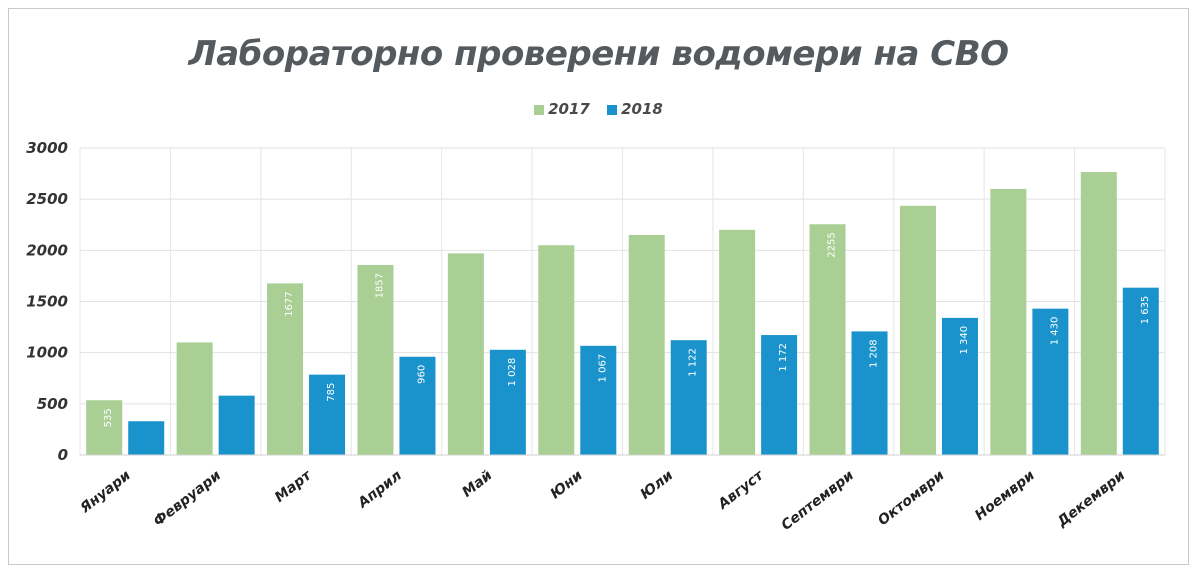  I want to click on y-tick-label-0: 0, so click(63, 455).